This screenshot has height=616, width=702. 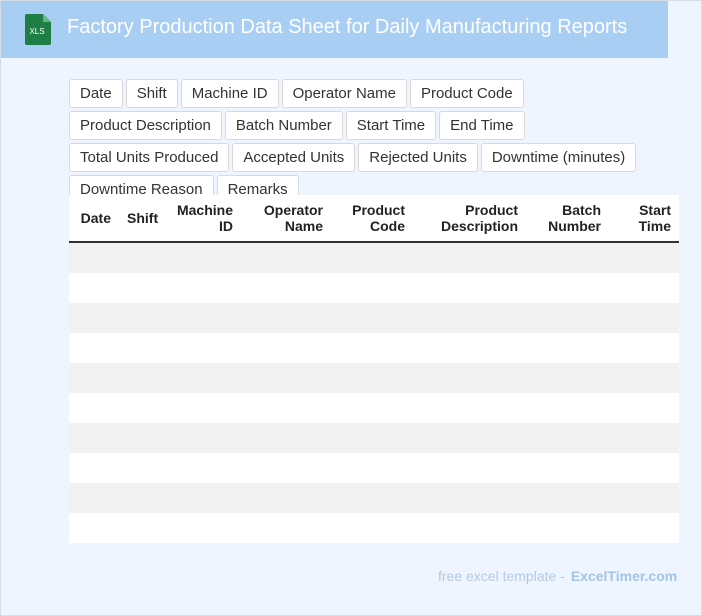 I want to click on tag: Date, so click(x=96, y=93).